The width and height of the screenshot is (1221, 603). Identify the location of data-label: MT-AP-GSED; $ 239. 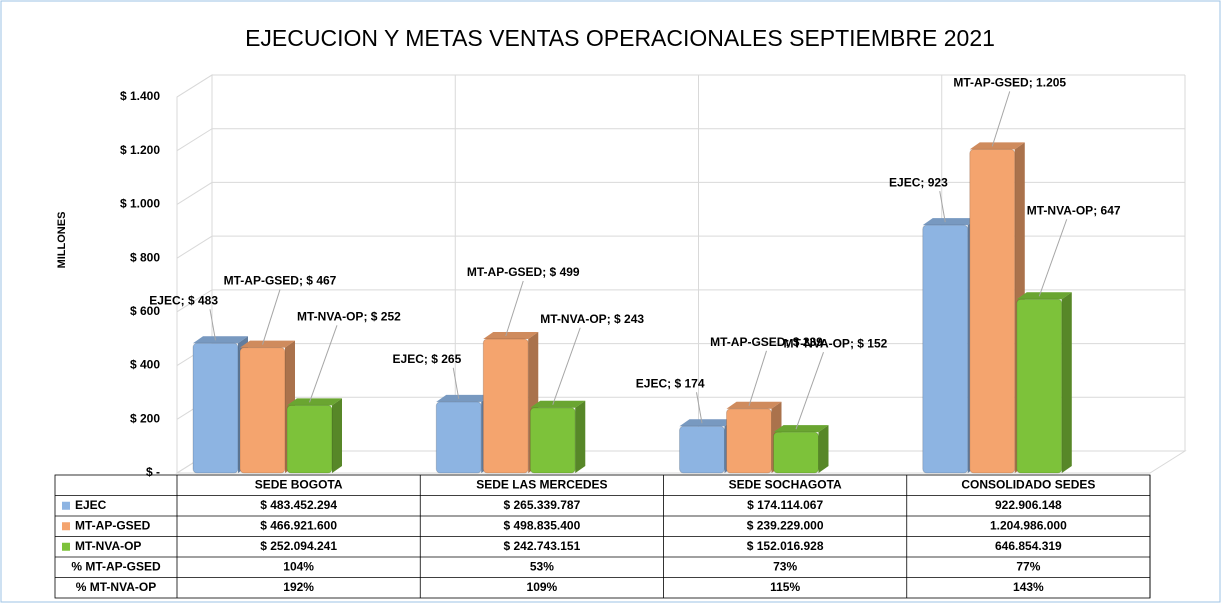
(766, 342).